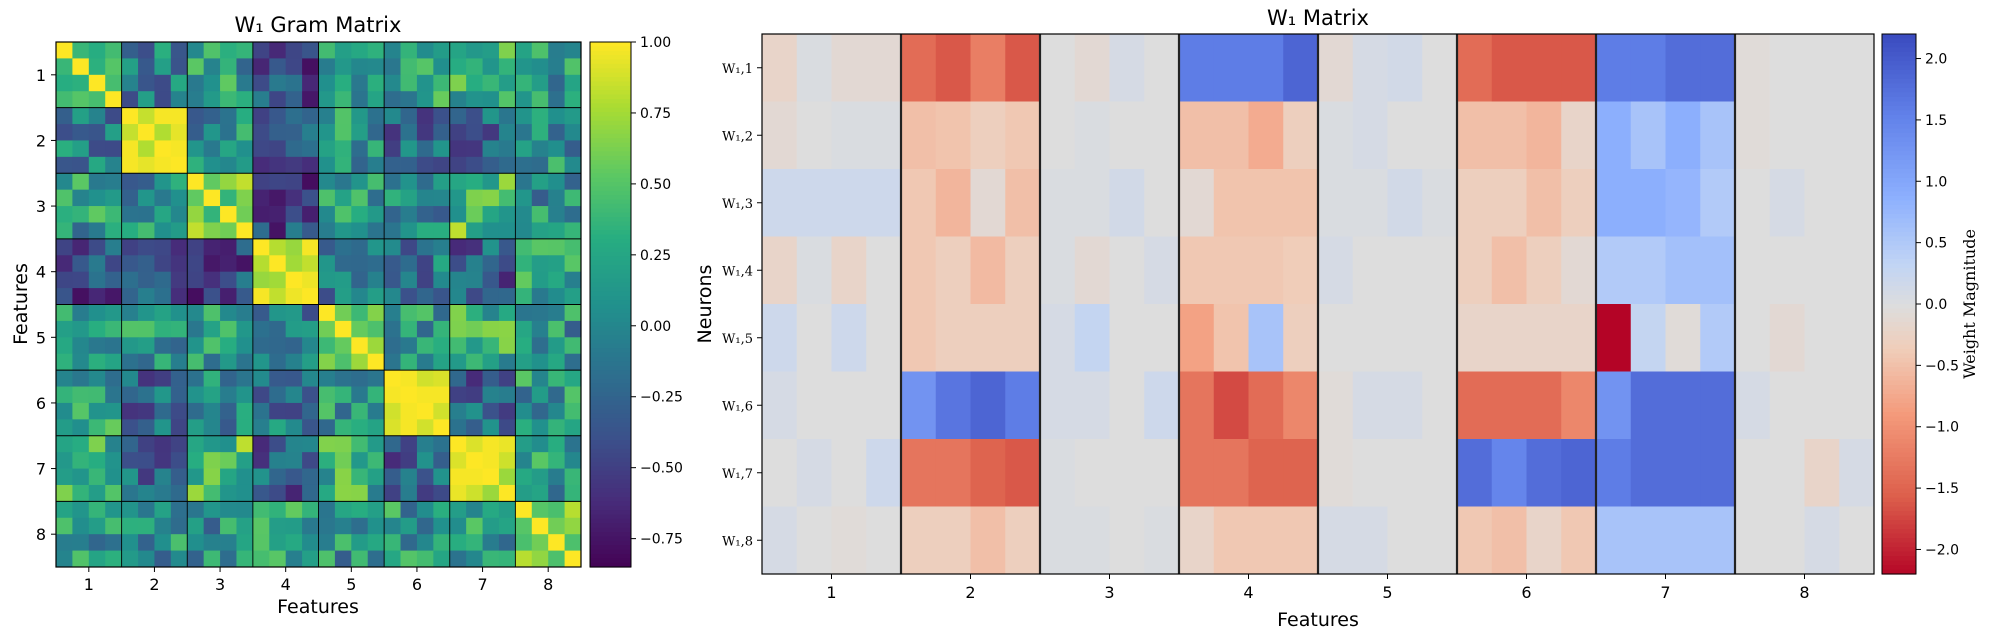  What do you see at coordinates (742, 305) in the screenshot?
I see `w-matrix-y-ticks: W₁,1W₁,2W₁,3W₁,4W₁,5W₁,6W₁,7W₁,8` at bounding box center [742, 305].